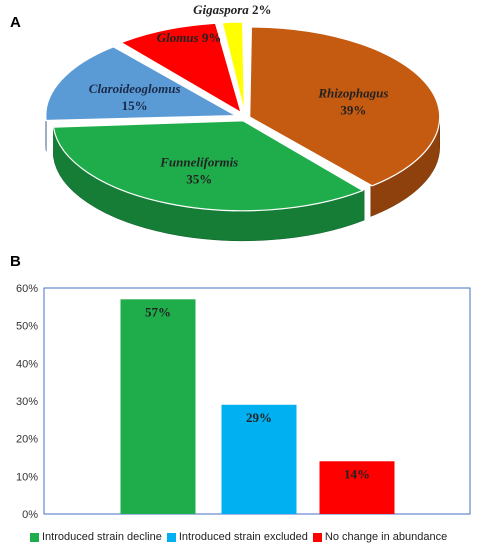  I want to click on pie-label-rhizophagus: Rhizophagus, so click(352, 92).